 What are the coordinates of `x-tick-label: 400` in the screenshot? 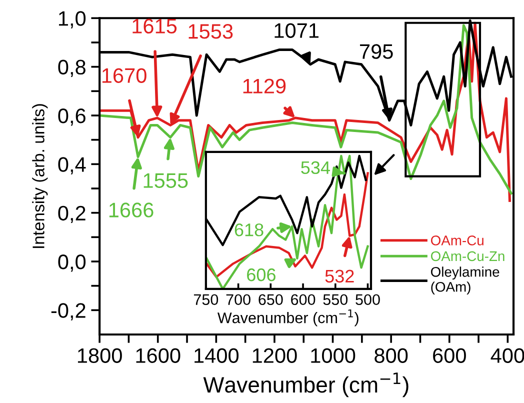 It's located at (507, 355).